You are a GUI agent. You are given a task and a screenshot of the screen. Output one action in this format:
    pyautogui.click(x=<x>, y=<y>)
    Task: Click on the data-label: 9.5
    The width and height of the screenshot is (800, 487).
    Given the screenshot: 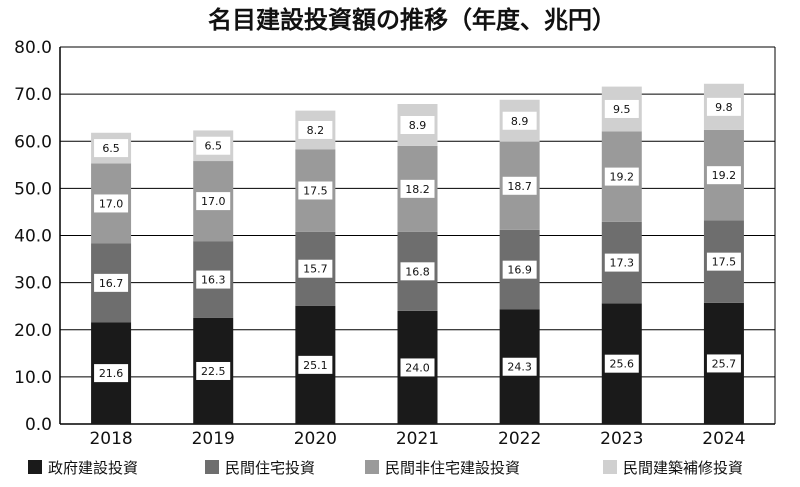 What is the action you would take?
    pyautogui.click(x=622, y=109)
    